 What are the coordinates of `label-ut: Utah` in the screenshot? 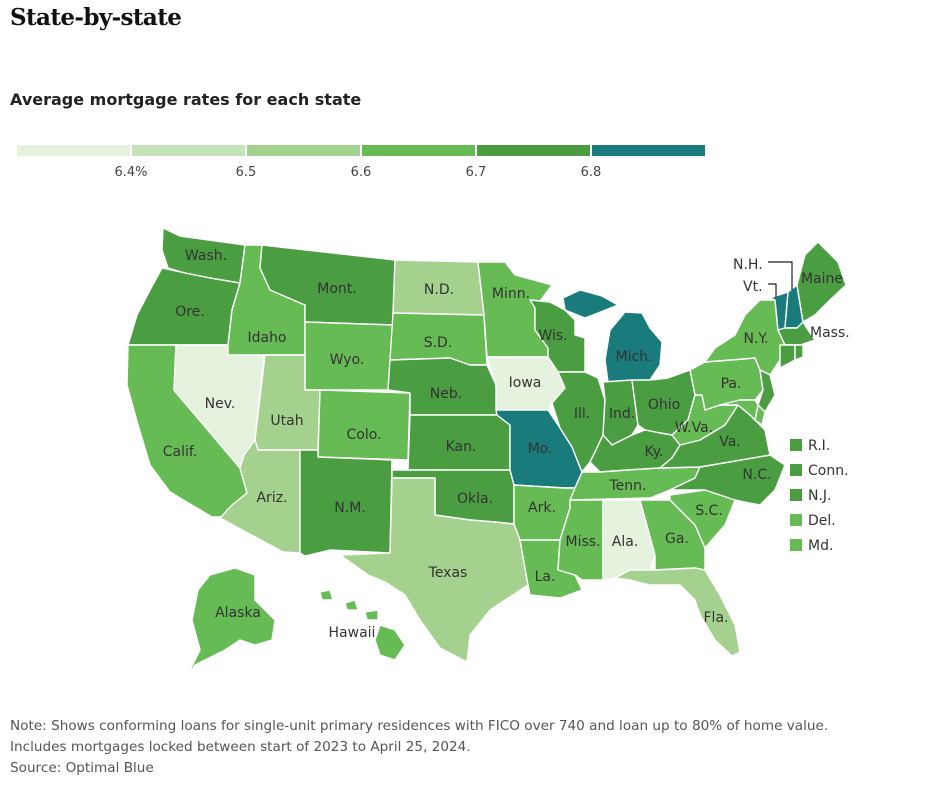 It's located at (286, 421).